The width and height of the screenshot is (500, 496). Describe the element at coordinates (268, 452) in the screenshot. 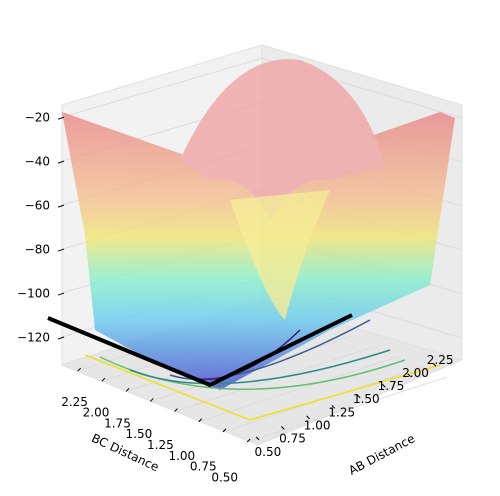

I see `x-tick-label: 0.50` at that location.